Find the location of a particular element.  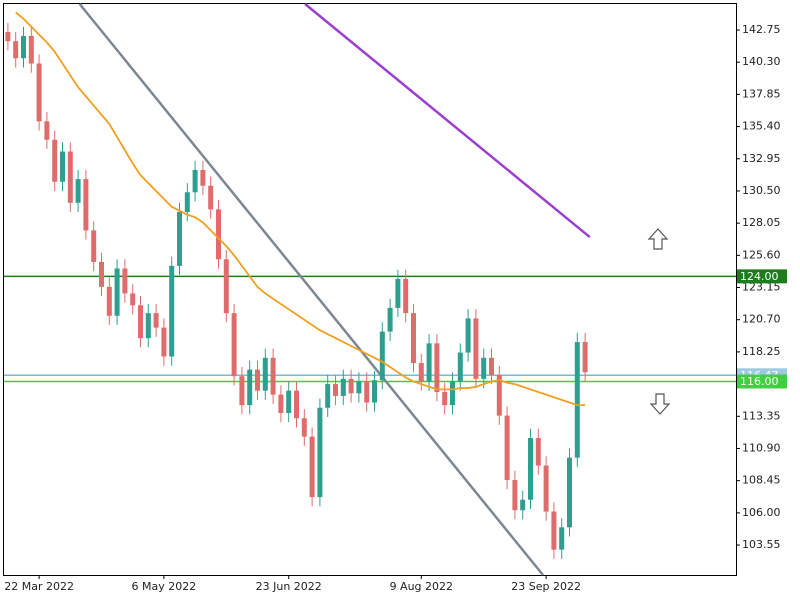

y-tick-label: 132.95 is located at coordinates (761, 158).